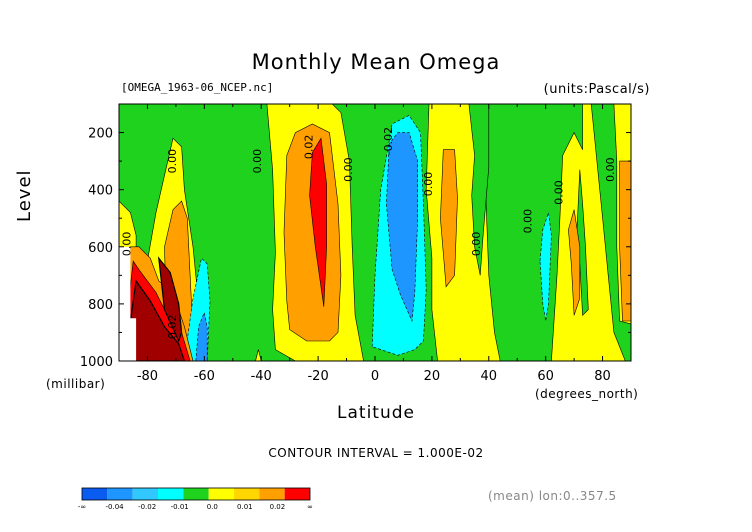  Describe the element at coordinates (318, 222) in the screenshot. I see `contour-region-red` at that location.